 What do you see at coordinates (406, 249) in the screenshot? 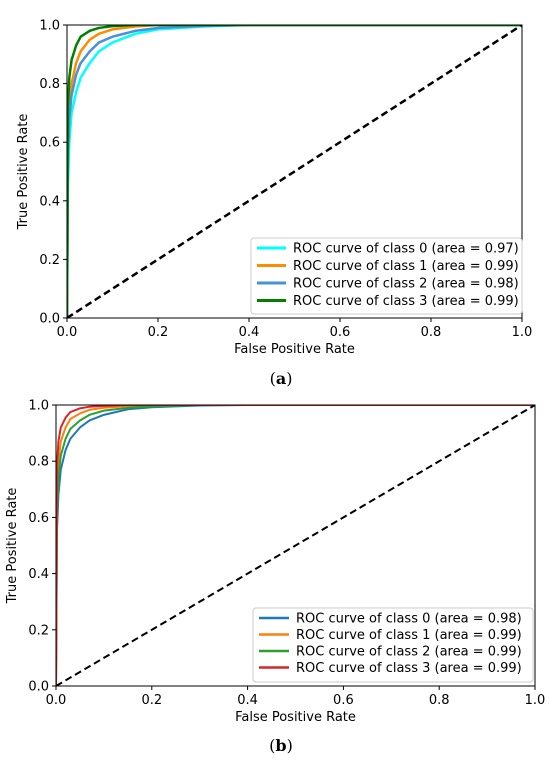
I see `legend-label-class-0: ROC curve of class 0 (area = 0.97)` at bounding box center [406, 249].